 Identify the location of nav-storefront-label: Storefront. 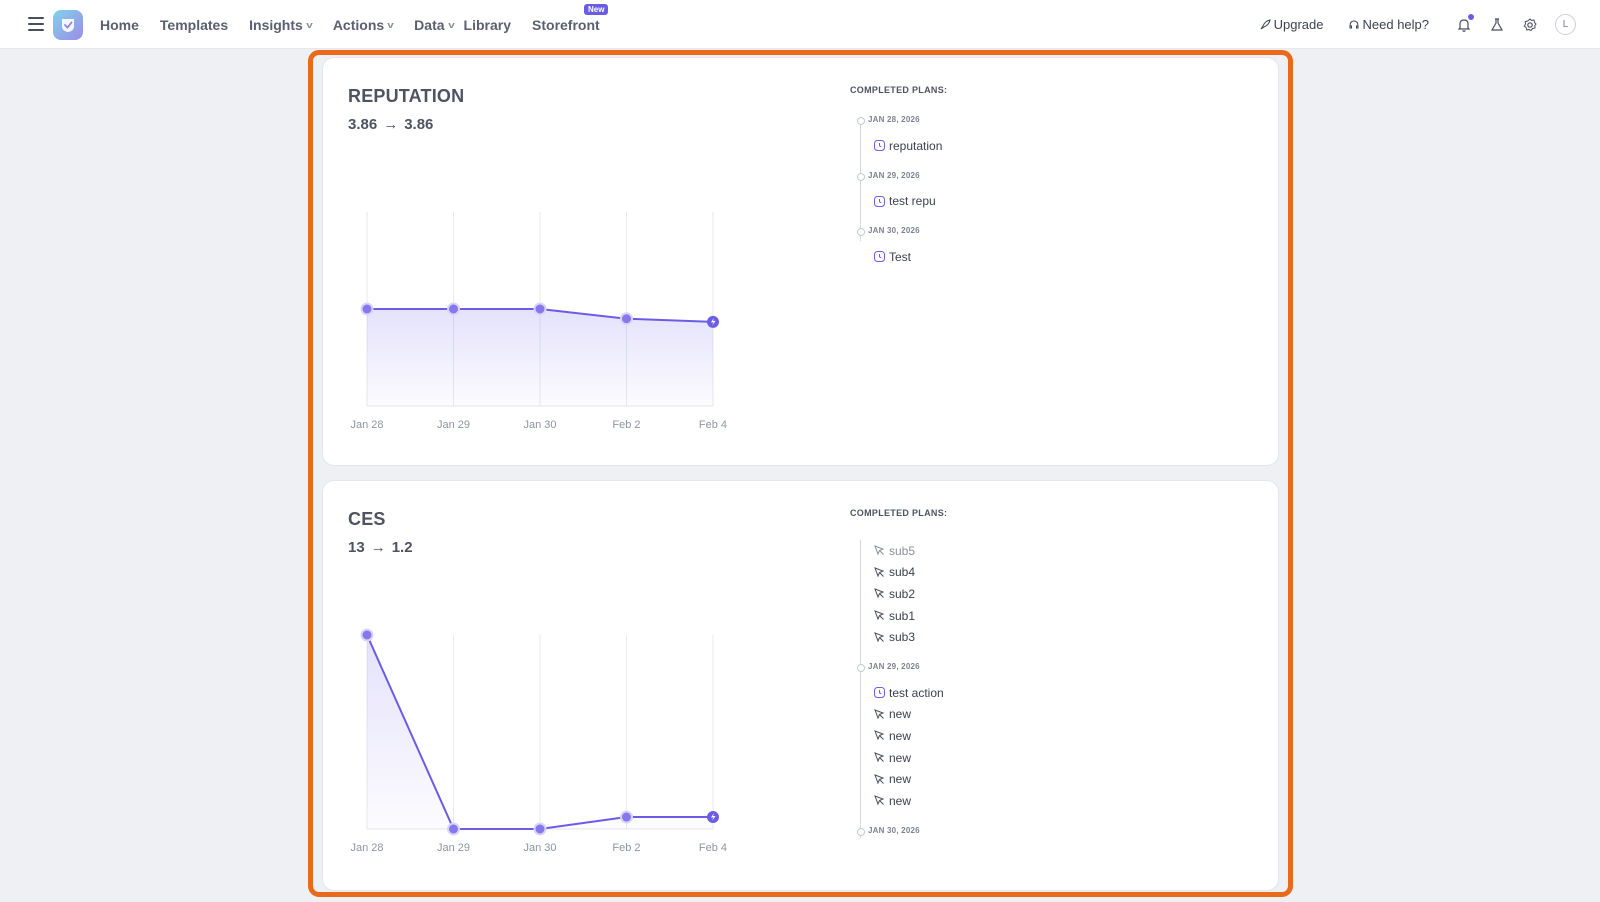
(566, 24).